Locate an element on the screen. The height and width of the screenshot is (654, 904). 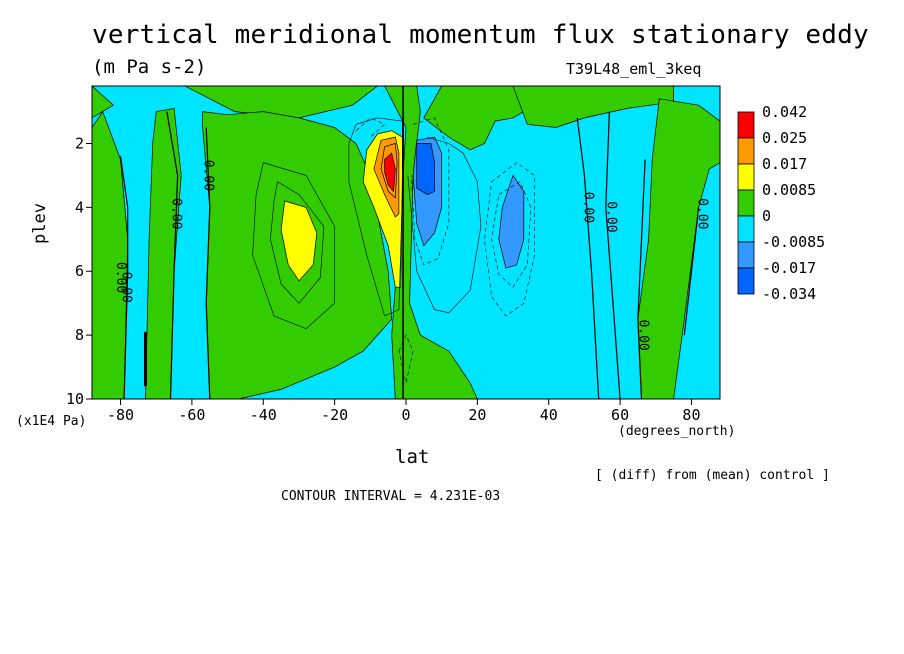
legend-label-7: -0.034 is located at coordinates (789, 294).